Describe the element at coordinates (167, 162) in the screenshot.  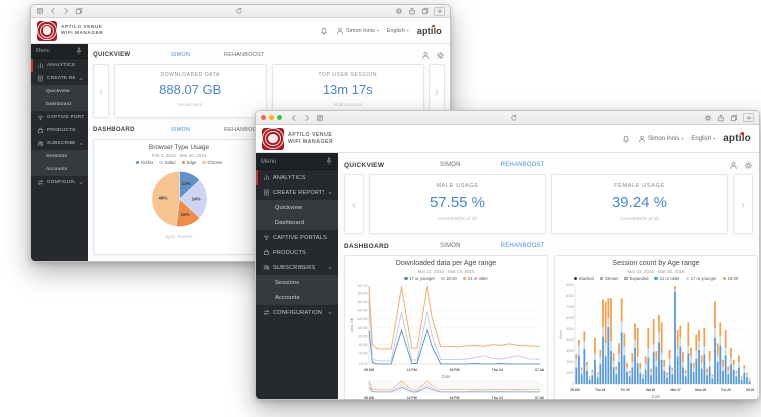
I see `legend-item-safari: Safari` at that location.